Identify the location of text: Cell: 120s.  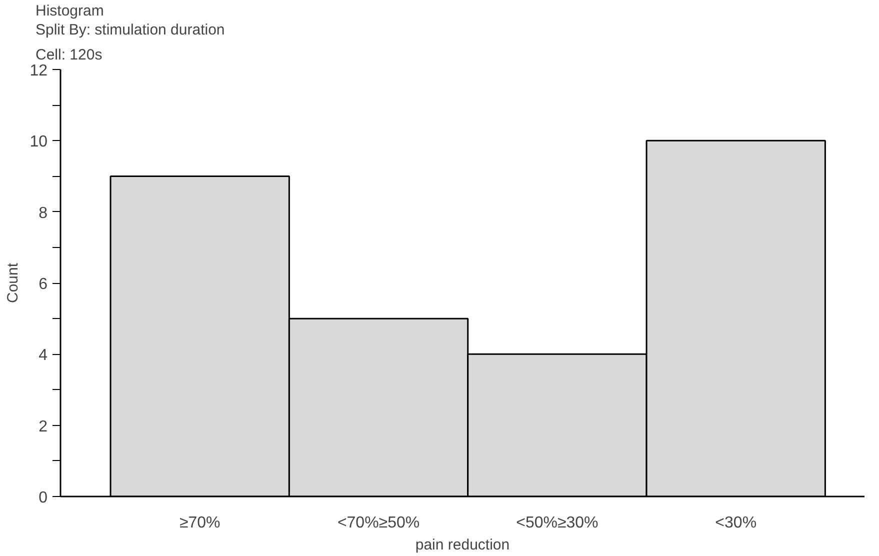
(69, 55).